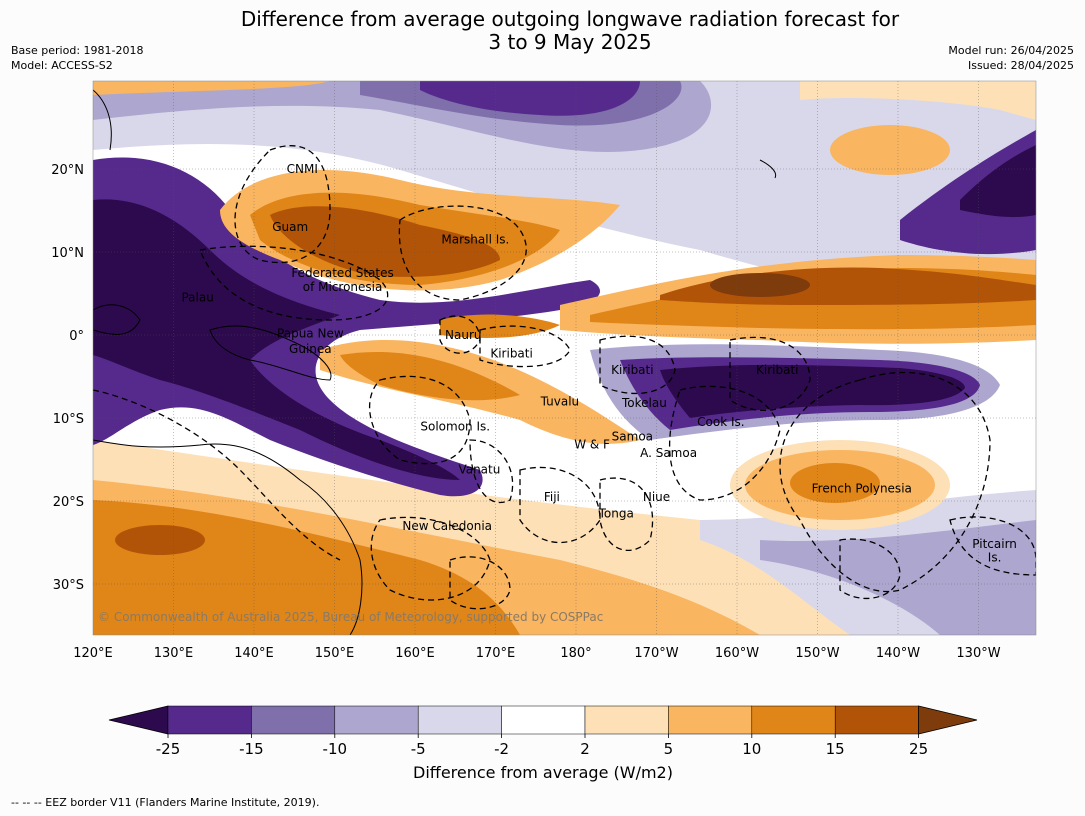 This screenshot has height=816, width=1085. Describe the element at coordinates (290, 227) in the screenshot. I see `place-label: Guam` at that location.